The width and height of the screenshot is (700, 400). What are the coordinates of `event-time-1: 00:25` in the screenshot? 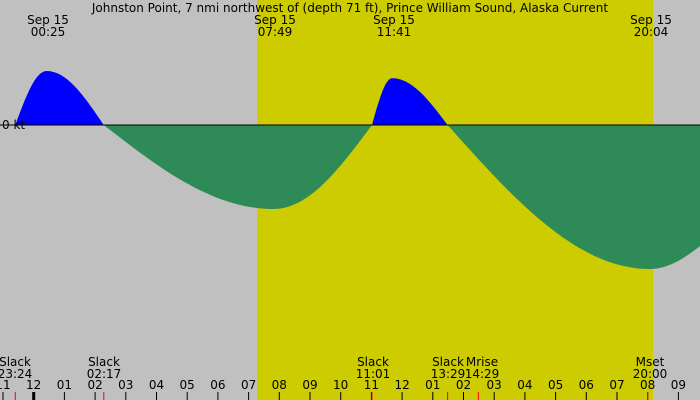 It's located at (48, 32).